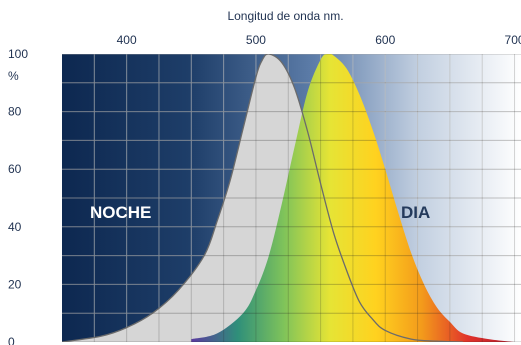 This screenshot has width=521, height=345. Describe the element at coordinates (385, 40) in the screenshot. I see `x-tick-label: 600` at that location.